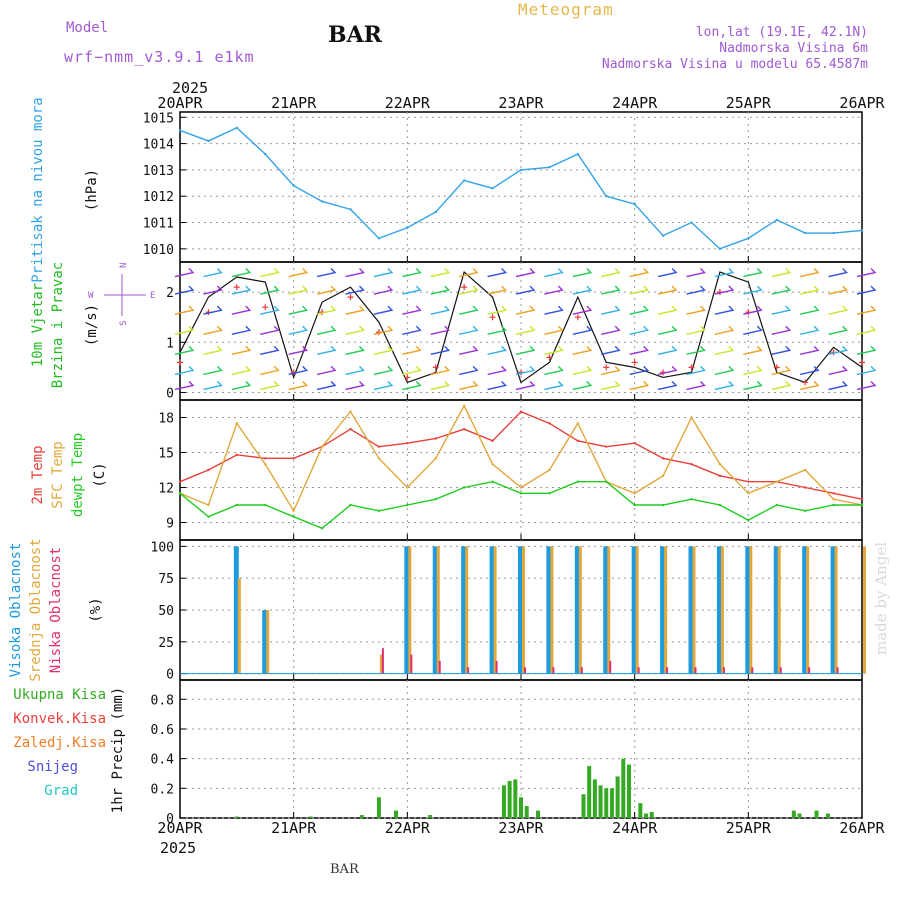  I want to click on date-label-bottom: 20APR, so click(180, 828).